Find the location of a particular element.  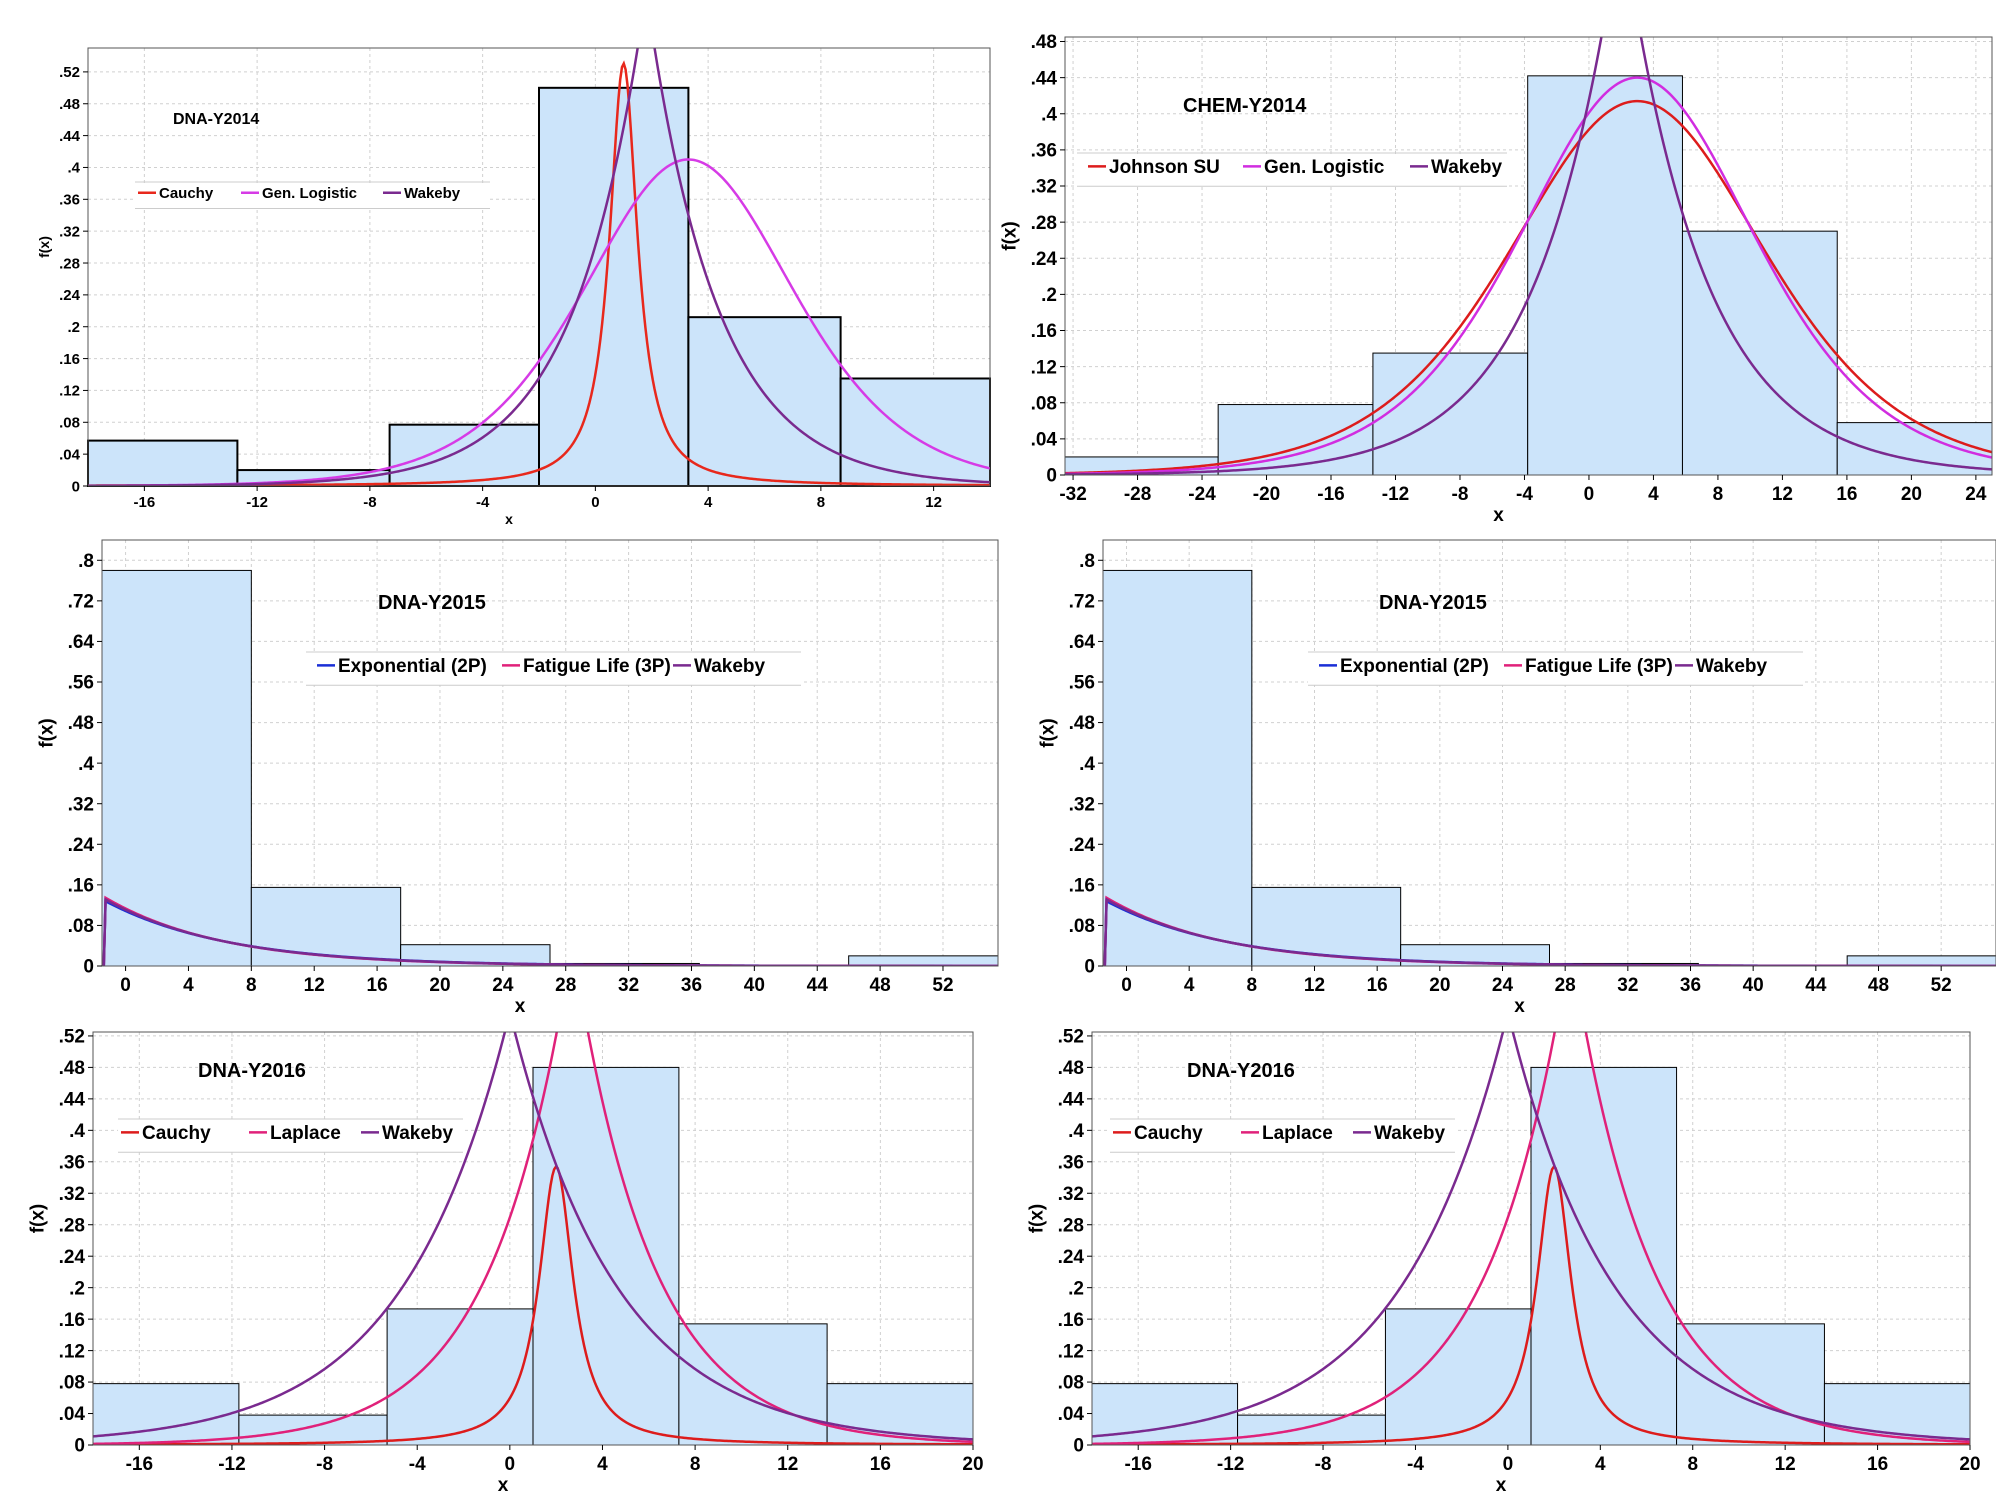

legend-entry-laplace: Laplace is located at coordinates (305, 1133).